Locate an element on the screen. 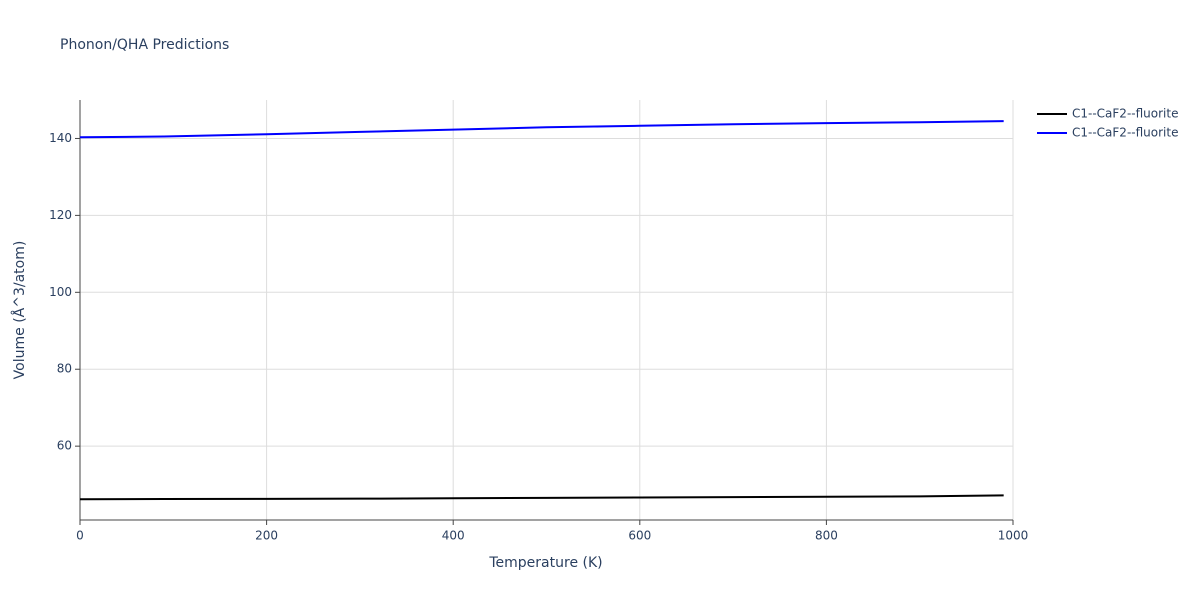 This screenshot has width=1200, height=600. x-tick-label: 200 is located at coordinates (266, 536).